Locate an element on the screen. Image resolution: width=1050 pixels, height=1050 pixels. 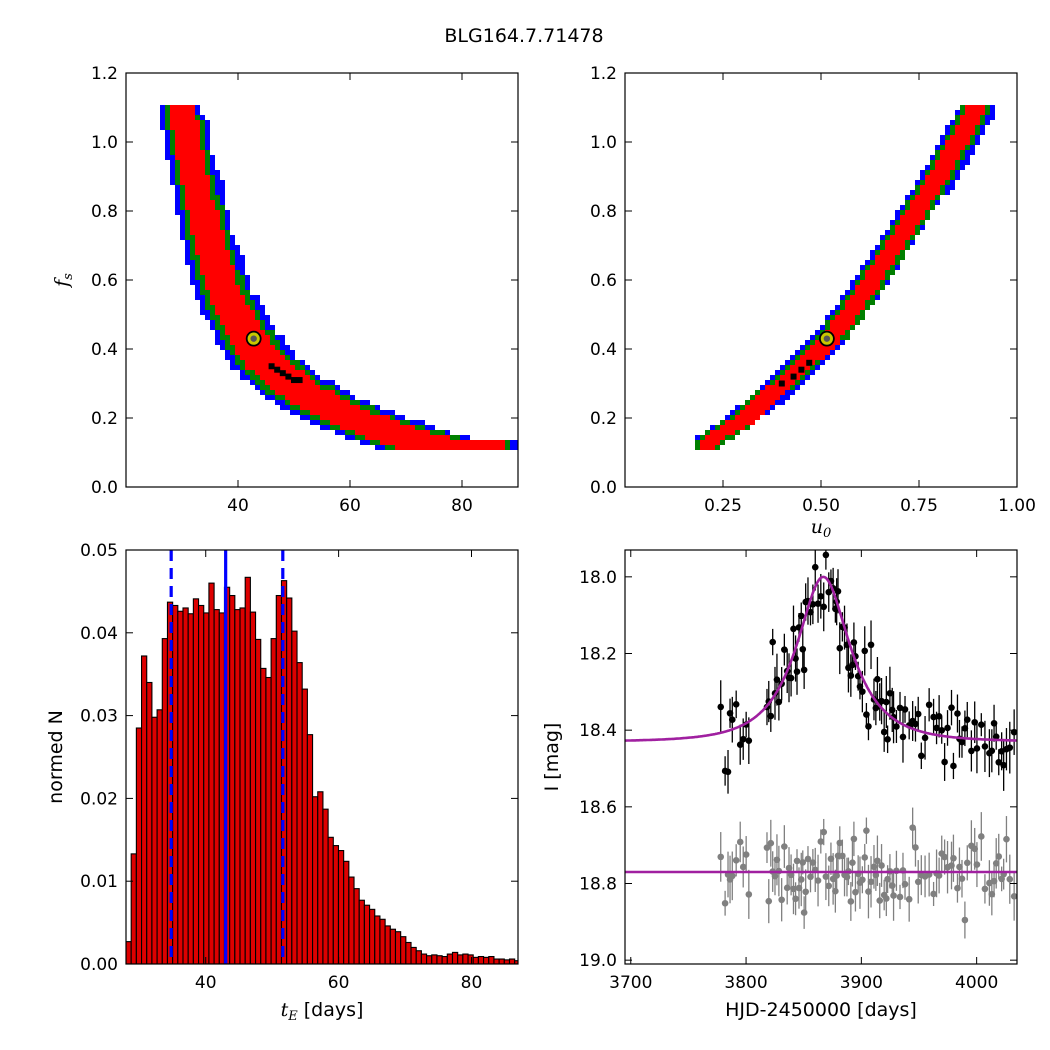
y-tick-label: 0.8 is located at coordinates (104, 212).